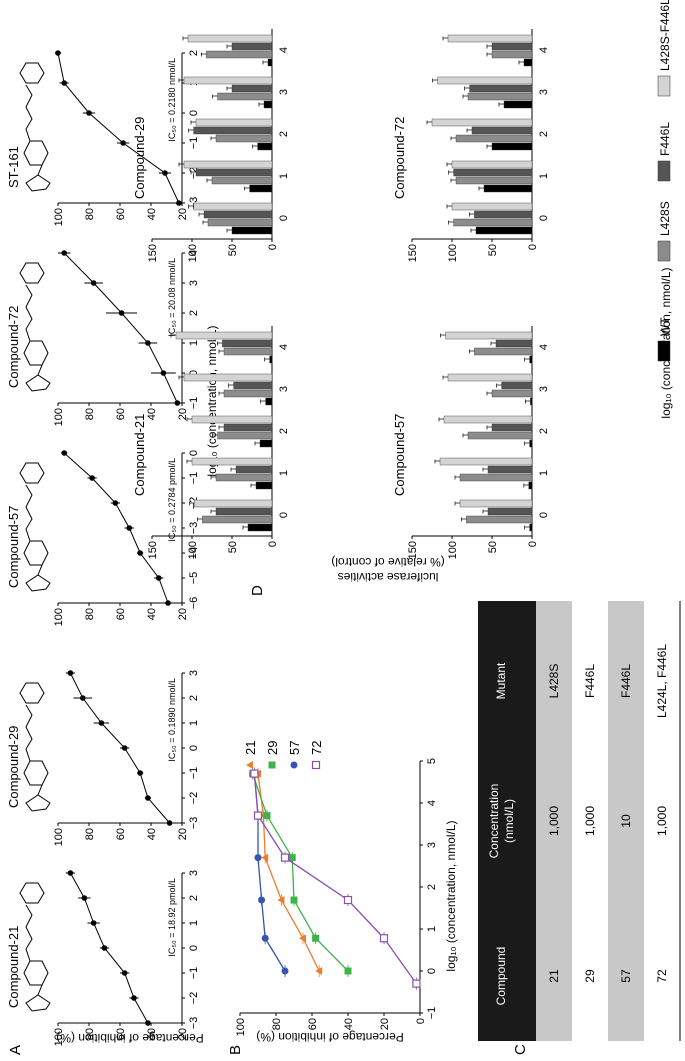  What do you see at coordinates (152, 214) in the screenshot?
I see `y-tick-label: 40` at bounding box center [152, 214].